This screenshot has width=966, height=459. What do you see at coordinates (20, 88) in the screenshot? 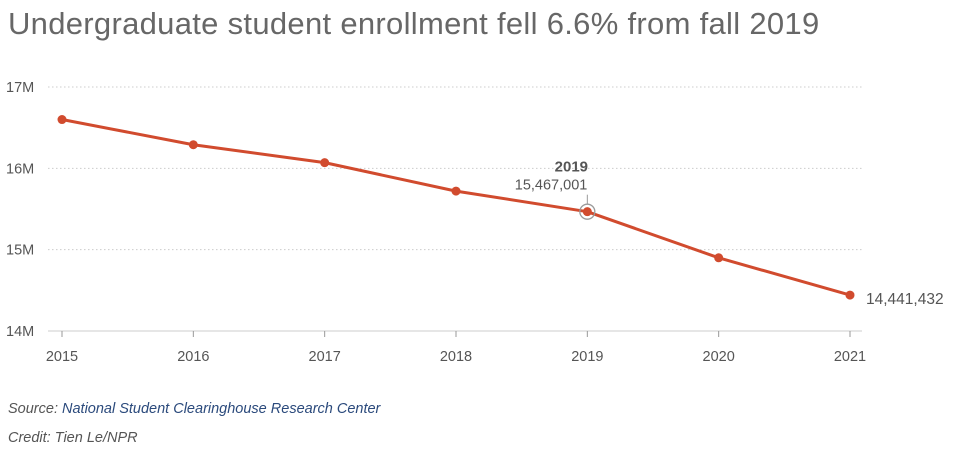
I see `y-tick-label: 17M` at bounding box center [20, 88].